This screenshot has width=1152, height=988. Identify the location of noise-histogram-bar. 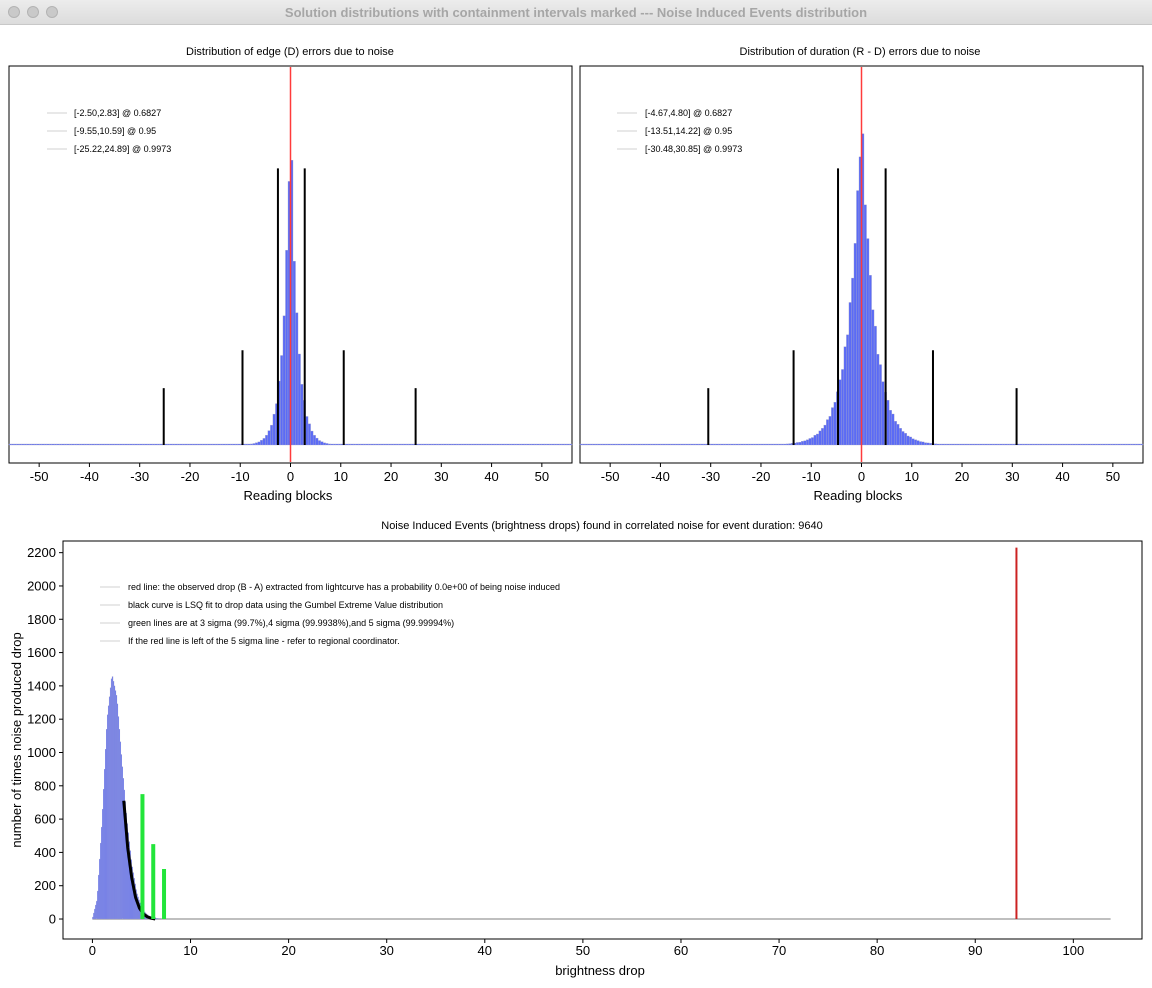
(101, 881).